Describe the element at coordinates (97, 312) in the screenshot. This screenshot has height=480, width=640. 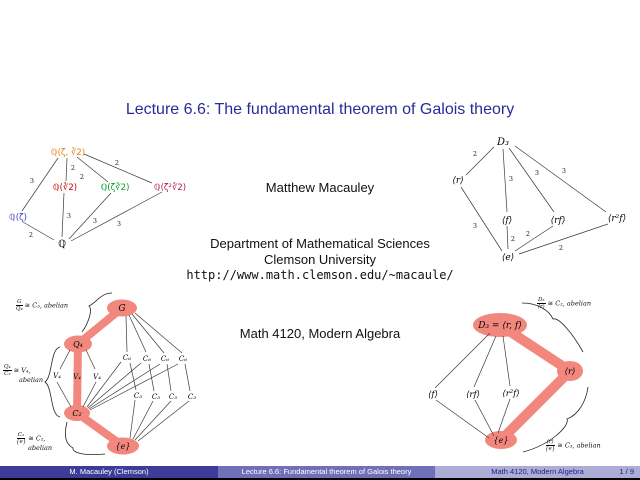
I see `brace-top` at that location.